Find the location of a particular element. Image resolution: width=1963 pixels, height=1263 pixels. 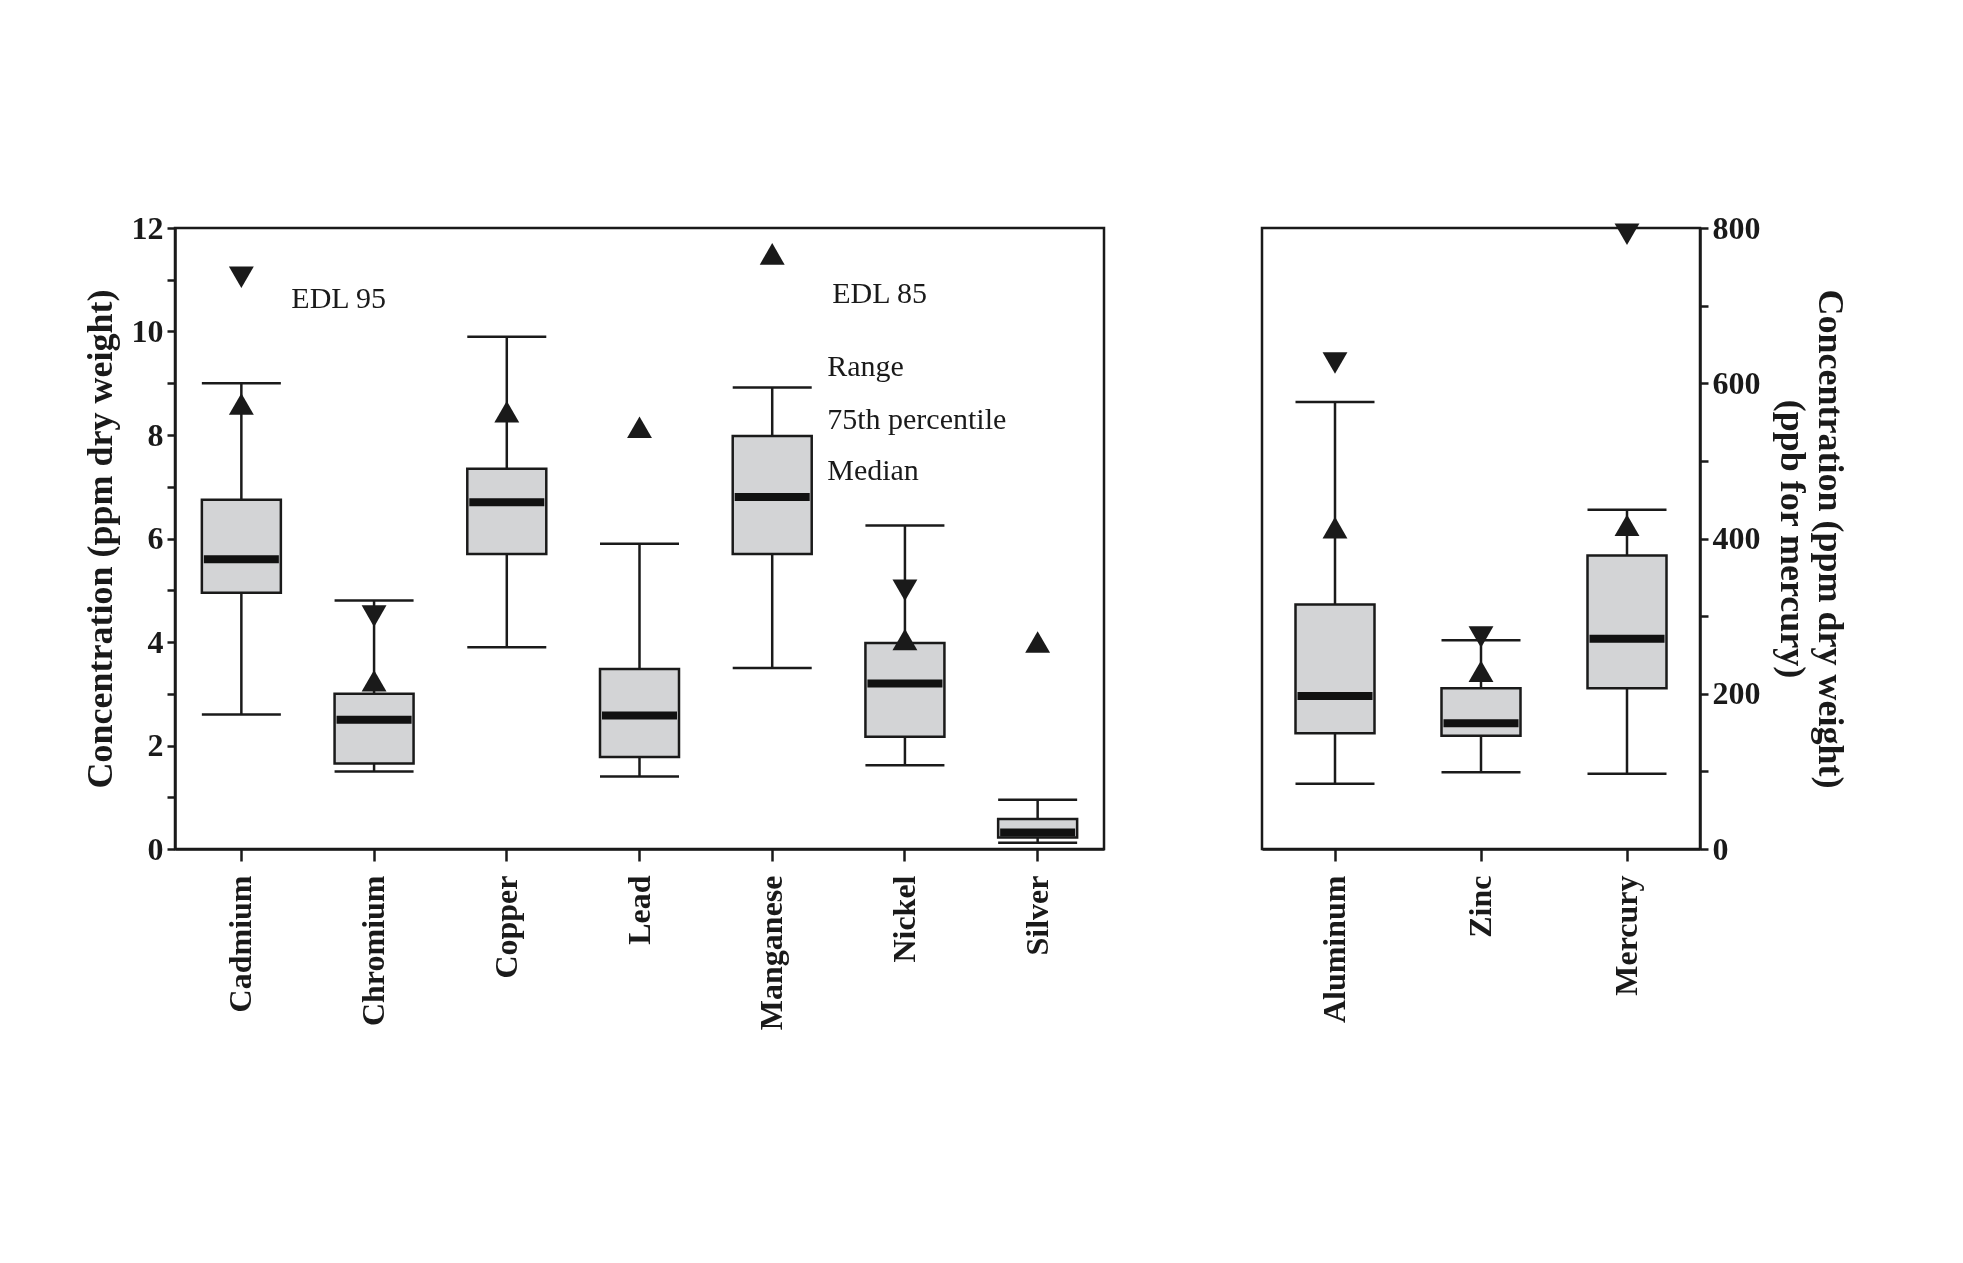

y-tick-label: 2 is located at coordinates (155, 745).